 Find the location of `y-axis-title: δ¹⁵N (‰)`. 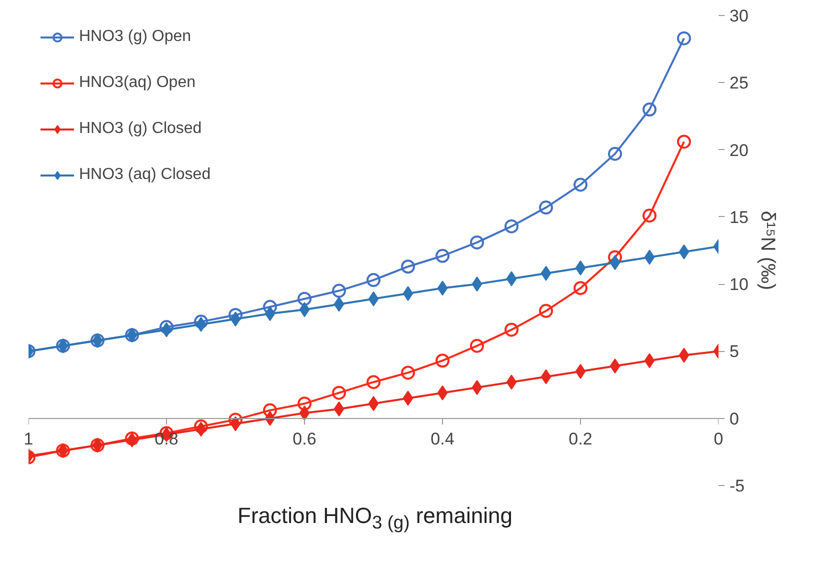

y-axis-title: δ¹⁵N (‰) is located at coordinates (767, 250).